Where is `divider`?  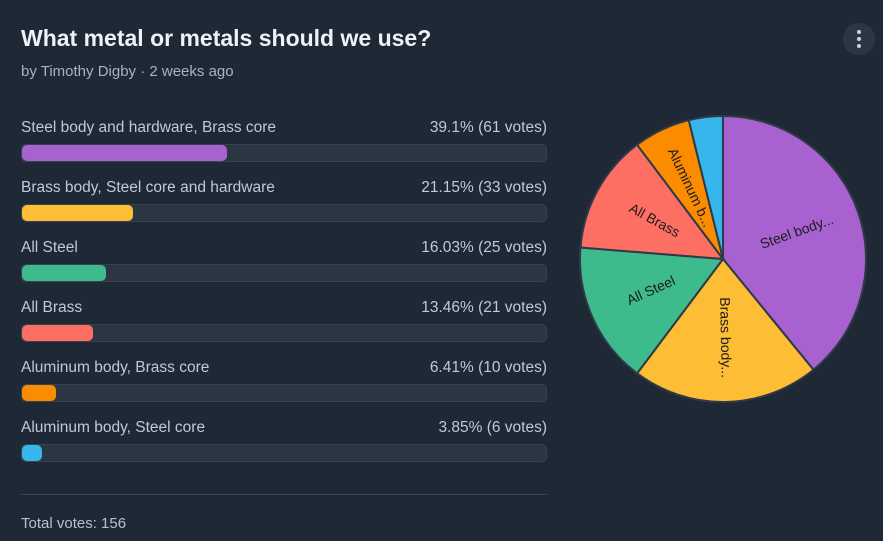
divider is located at coordinates (284, 494).